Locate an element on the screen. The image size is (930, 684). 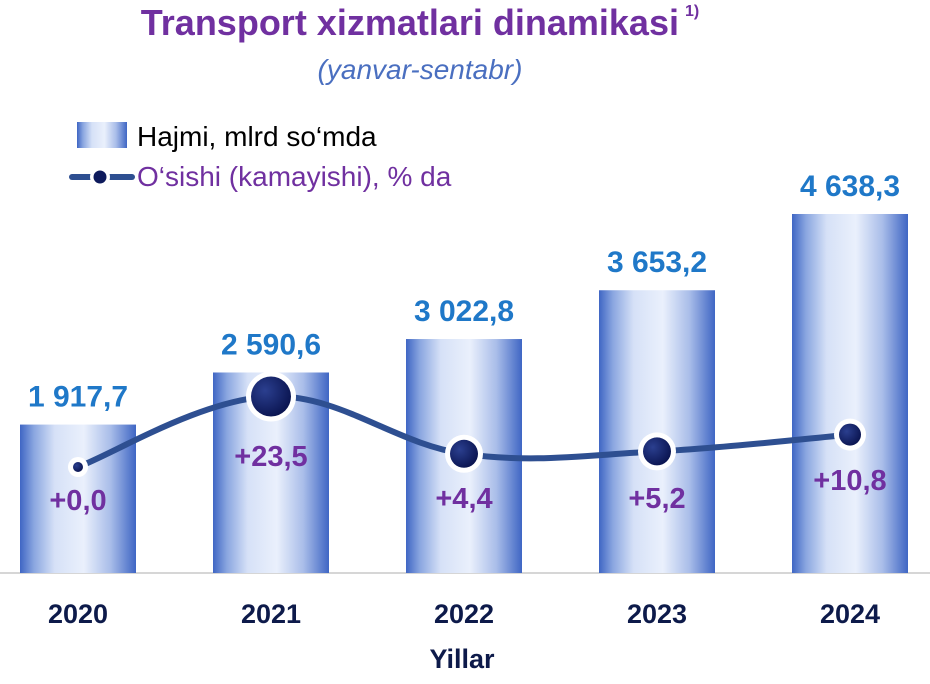
growth-point-2021 is located at coordinates (271, 396).